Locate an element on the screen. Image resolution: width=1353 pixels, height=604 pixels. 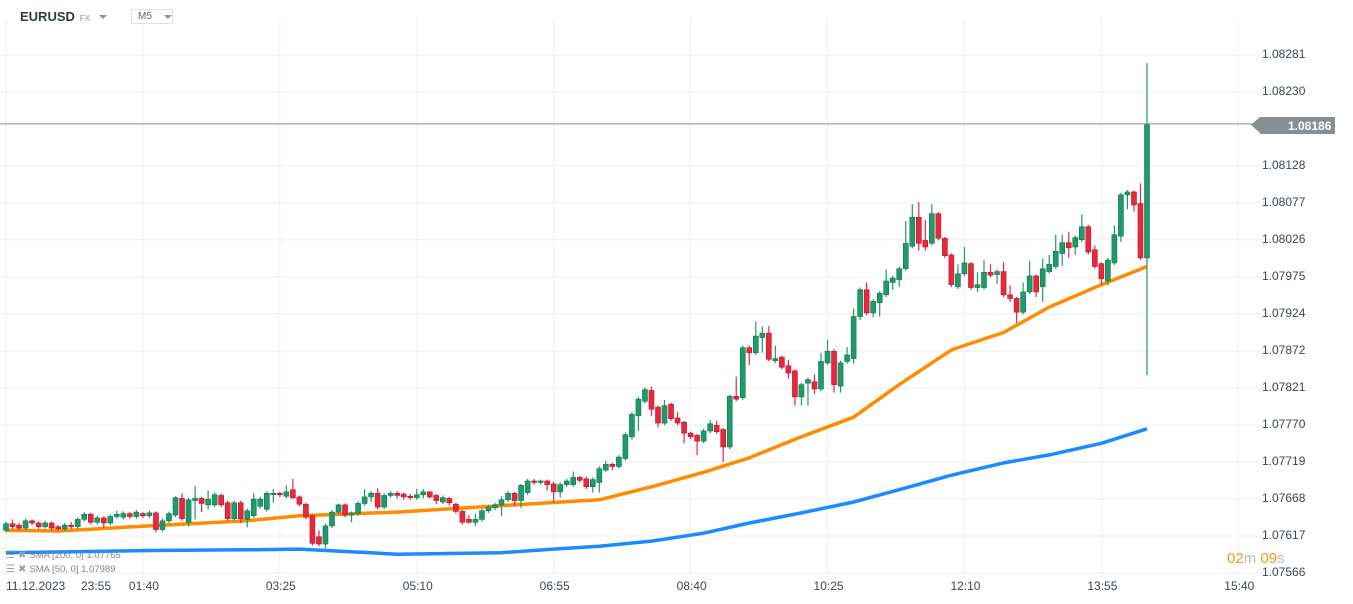
timeframe-select: M5 is located at coordinates (152, 16).